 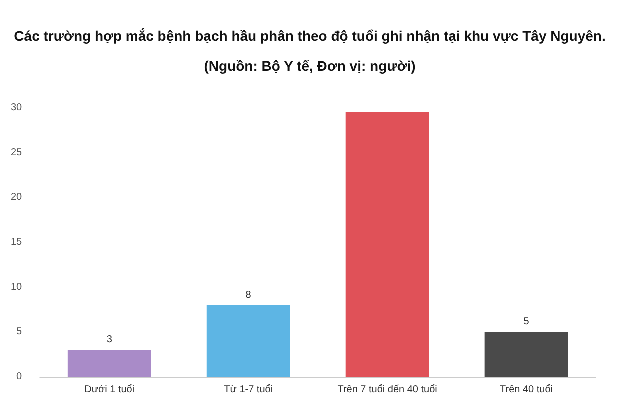 I want to click on y-tick-label: 25, so click(x=17, y=152).